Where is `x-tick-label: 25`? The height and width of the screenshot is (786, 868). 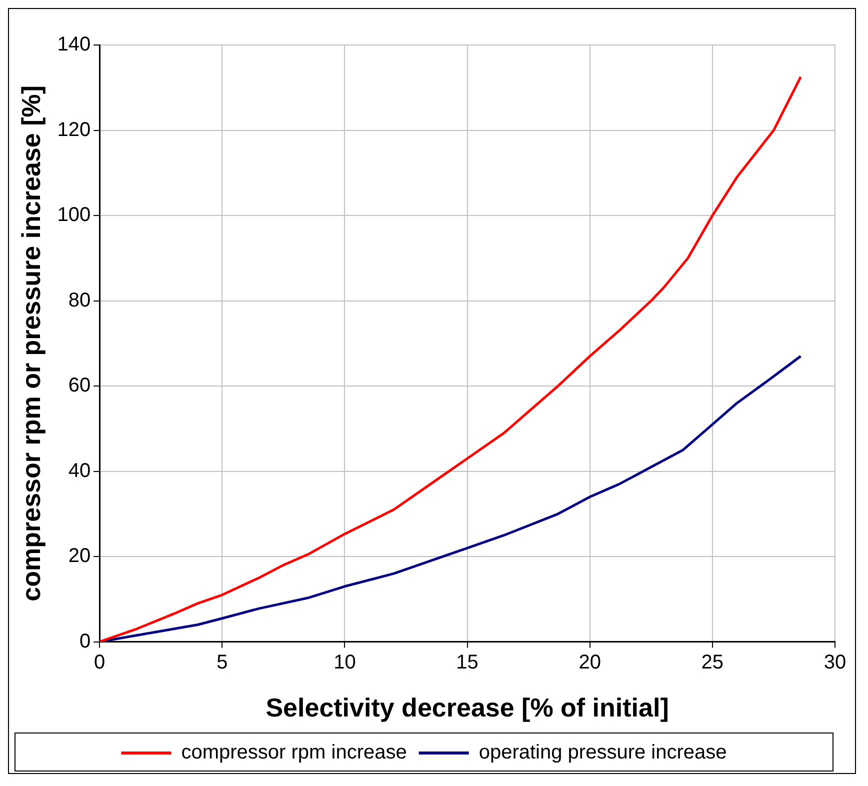
x-tick-label: 25 is located at coordinates (712, 662).